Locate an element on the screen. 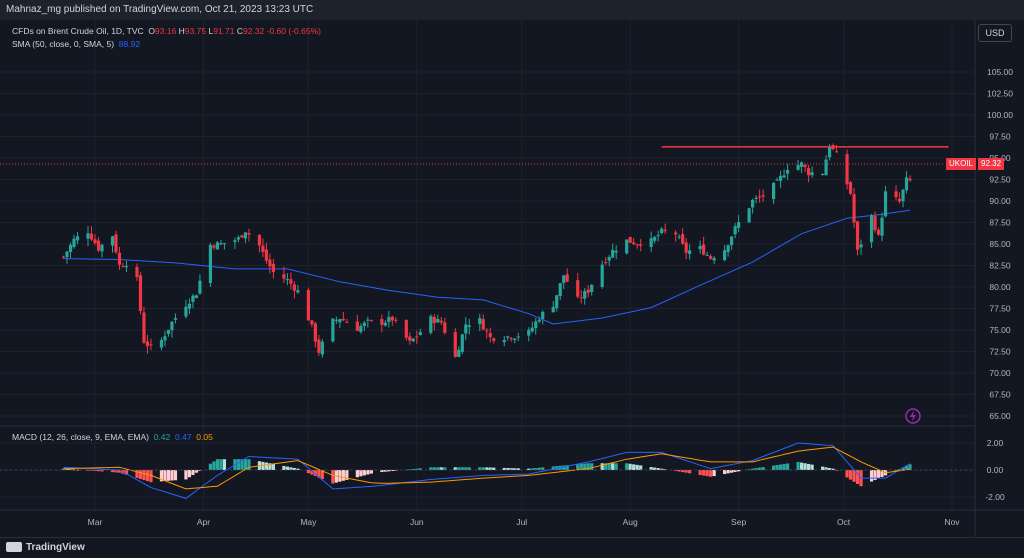 The height and width of the screenshot is (558, 1024). lightning-icon is located at coordinates (913, 416).